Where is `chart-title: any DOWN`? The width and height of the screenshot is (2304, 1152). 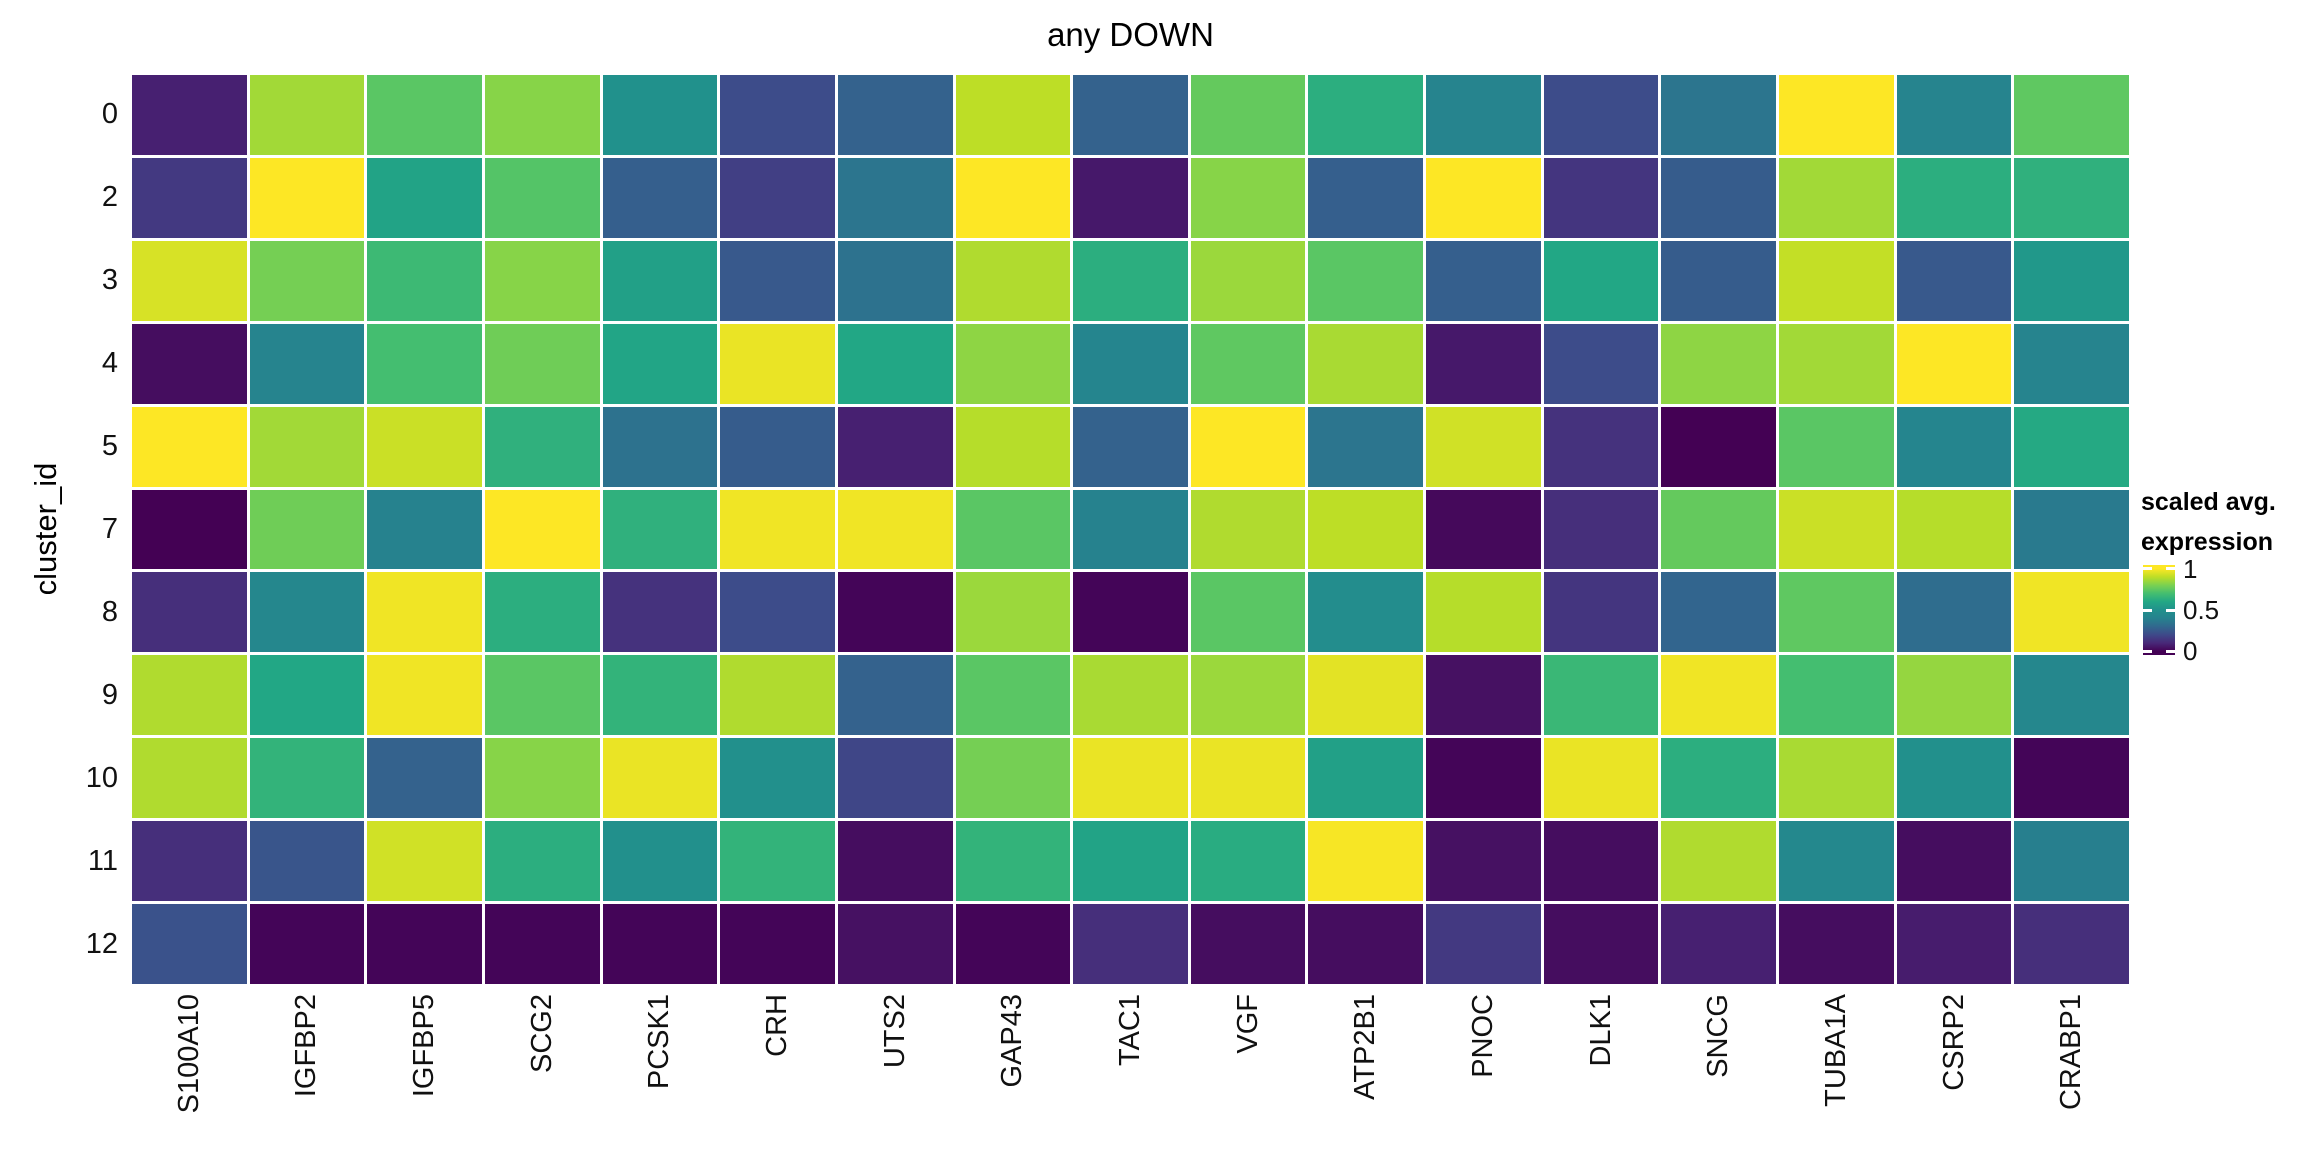
chart-title: any DOWN is located at coordinates (1130, 34).